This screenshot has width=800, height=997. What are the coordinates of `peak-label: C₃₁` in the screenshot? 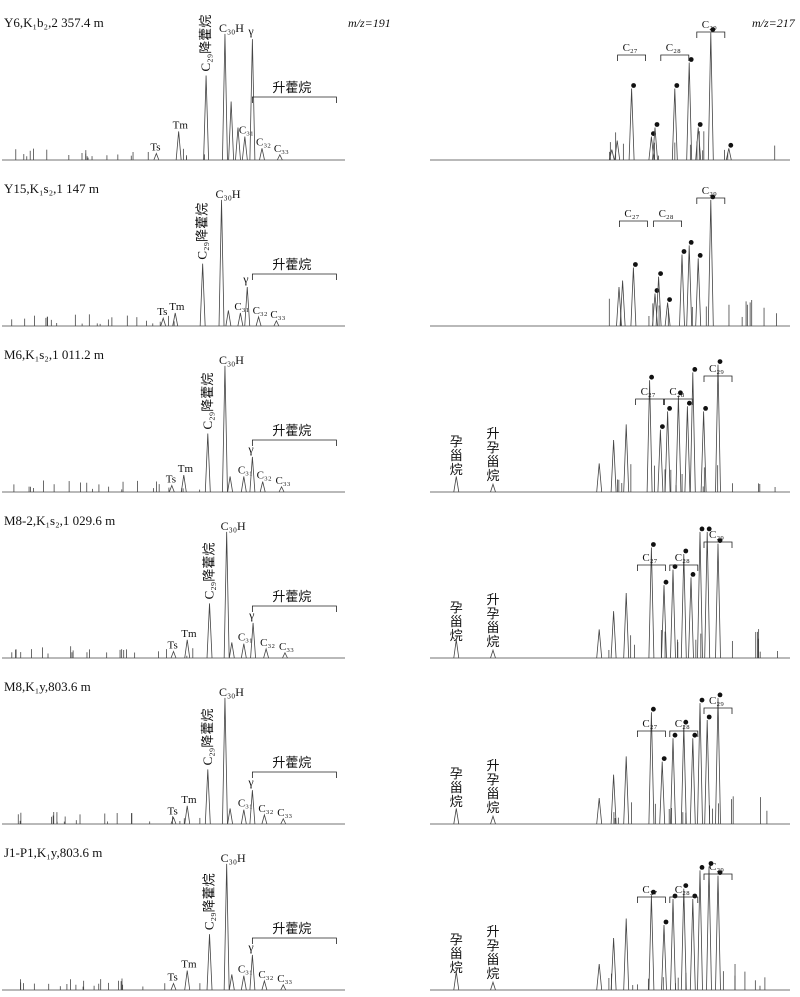 It's located at (241, 307).